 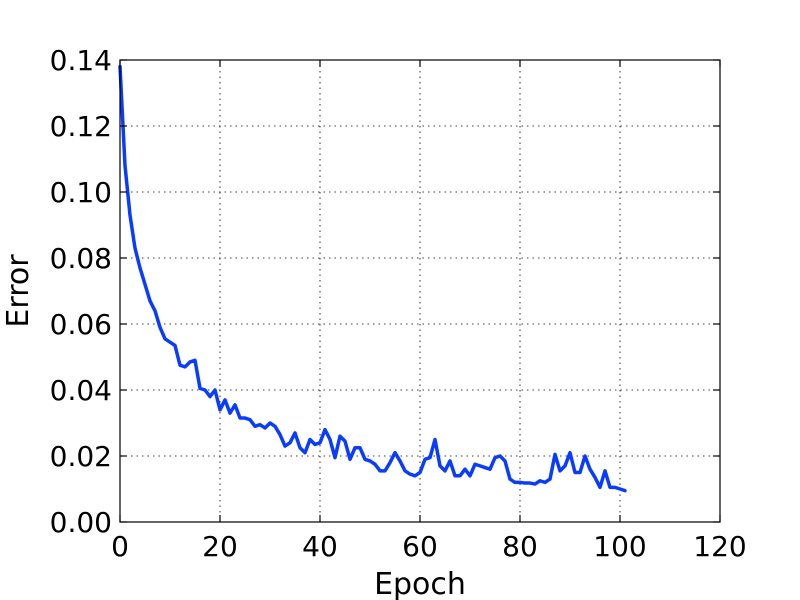 I want to click on x-tick-label: 60, so click(x=420, y=546).